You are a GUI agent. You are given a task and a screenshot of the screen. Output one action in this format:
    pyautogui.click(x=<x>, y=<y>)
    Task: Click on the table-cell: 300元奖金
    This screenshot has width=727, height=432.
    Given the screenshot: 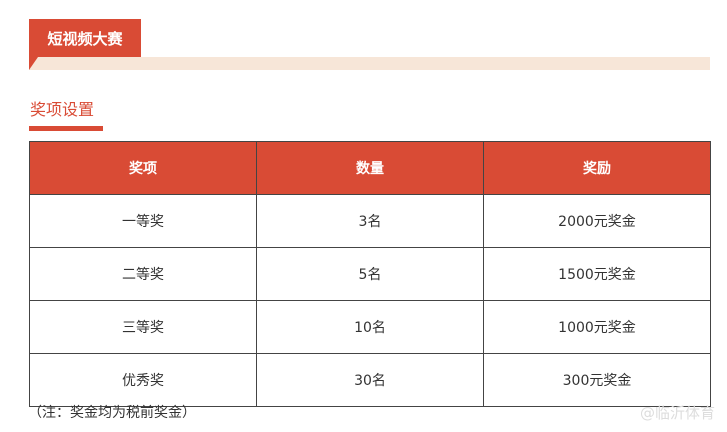 What is the action you would take?
    pyautogui.click(x=597, y=380)
    